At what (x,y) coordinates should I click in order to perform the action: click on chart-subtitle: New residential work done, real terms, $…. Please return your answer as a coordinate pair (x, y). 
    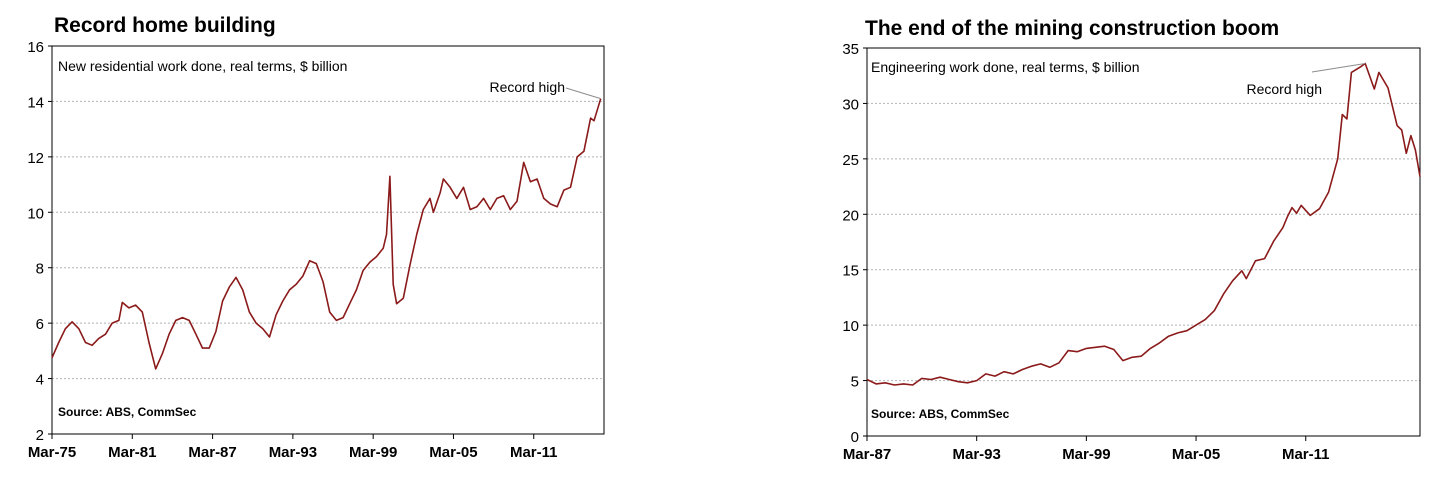
    Looking at the image, I should click on (202, 66).